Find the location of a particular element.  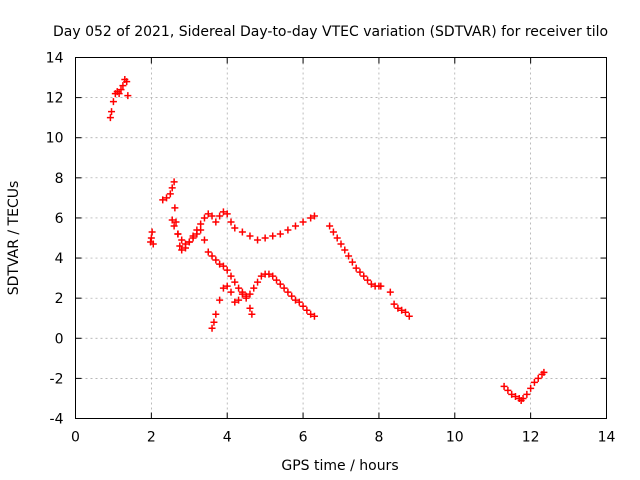

x-axis-label: GPS time / hours is located at coordinates (339, 466).